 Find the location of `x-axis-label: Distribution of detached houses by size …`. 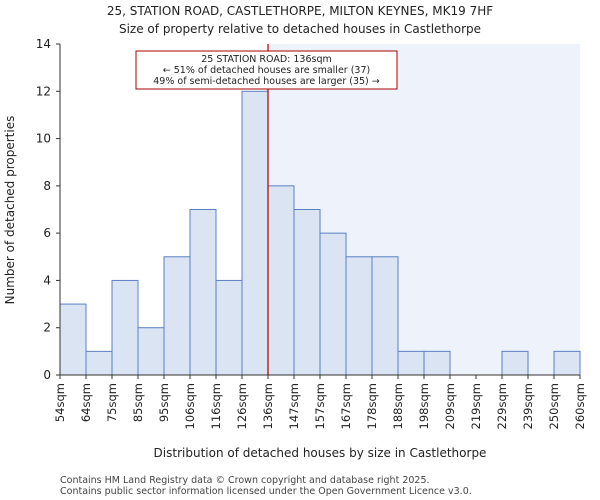

x-axis-label: Distribution of detached houses by size … is located at coordinates (320, 453).